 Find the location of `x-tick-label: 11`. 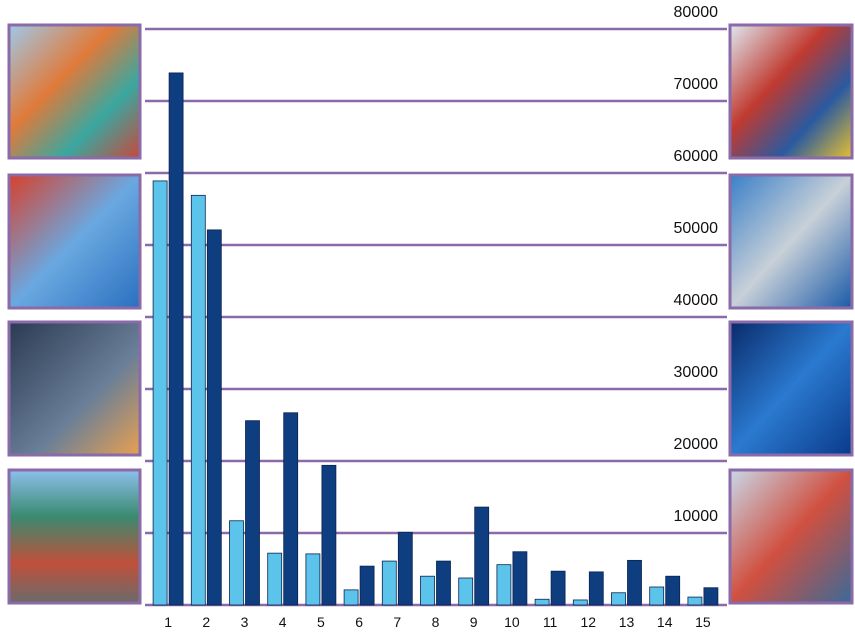

x-tick-label: 11 is located at coordinates (550, 622).